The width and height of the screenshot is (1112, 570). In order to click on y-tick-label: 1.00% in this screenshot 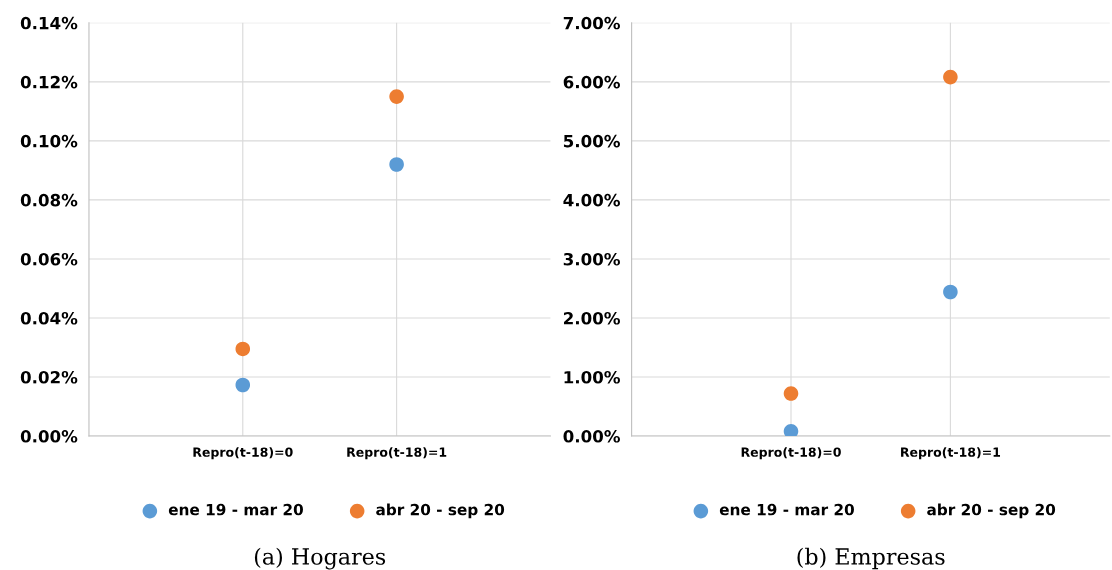, I will do `click(592, 377)`.